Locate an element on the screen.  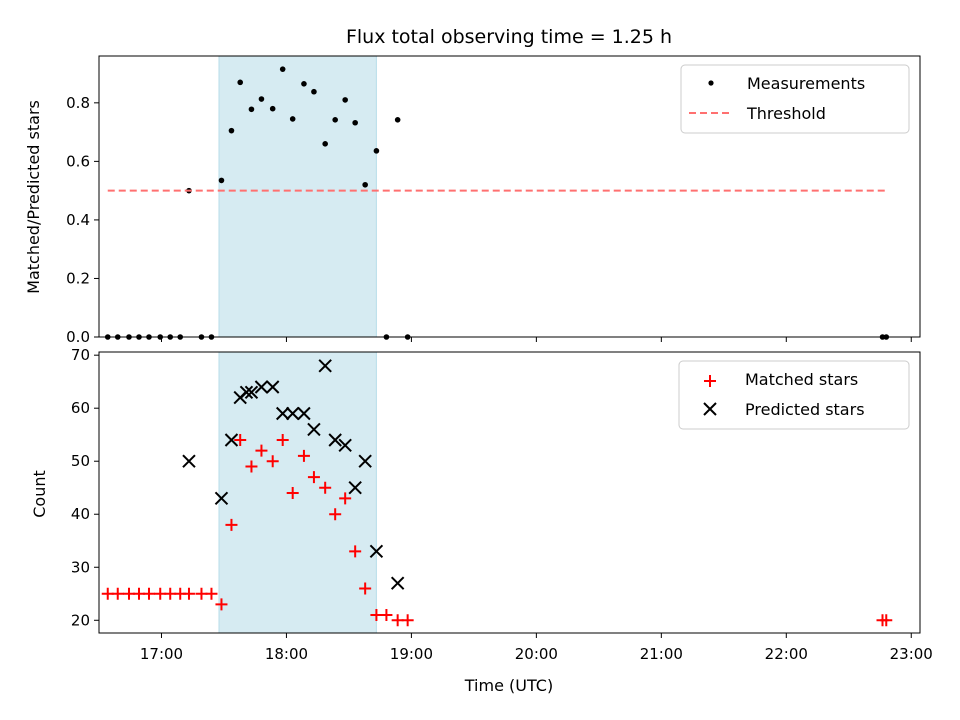
bottom-ytick-label: 30 is located at coordinates (80, 567).